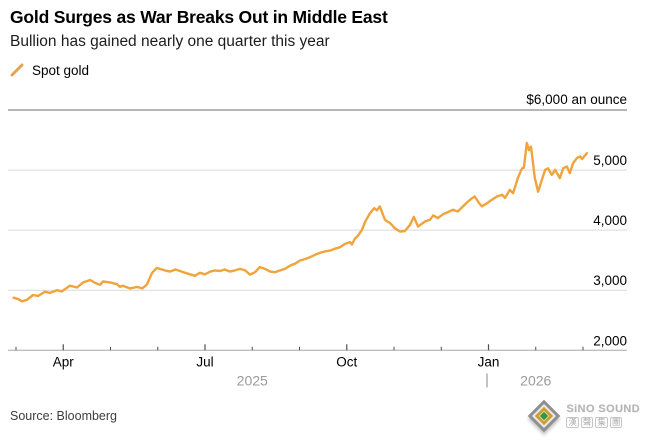  Describe the element at coordinates (603, 408) in the screenshot. I see `logo-name: SiNO SOUND` at that location.